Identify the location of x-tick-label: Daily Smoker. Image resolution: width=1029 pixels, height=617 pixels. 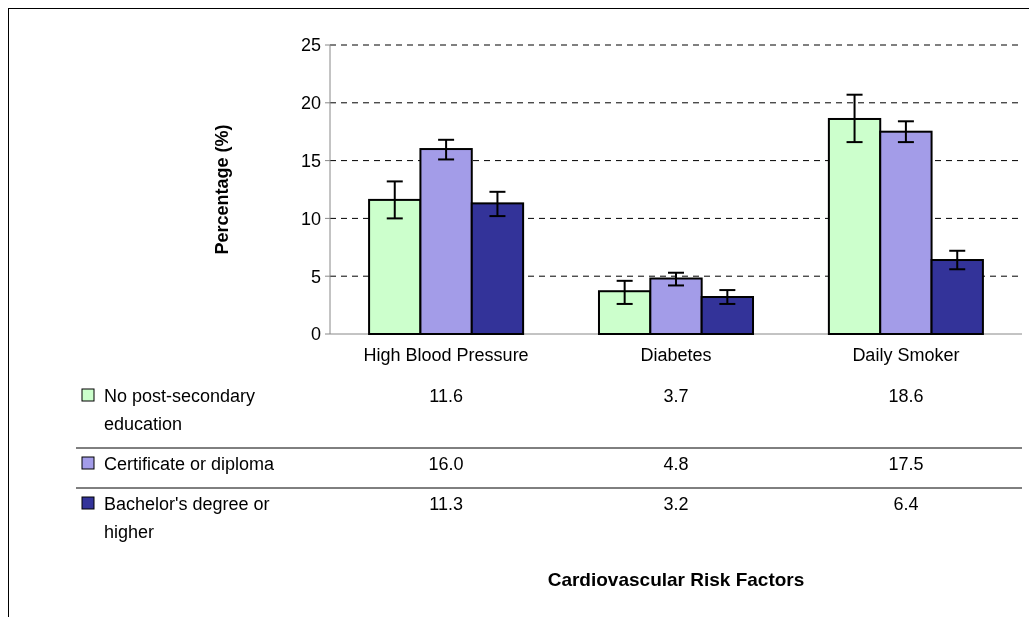
(906, 355).